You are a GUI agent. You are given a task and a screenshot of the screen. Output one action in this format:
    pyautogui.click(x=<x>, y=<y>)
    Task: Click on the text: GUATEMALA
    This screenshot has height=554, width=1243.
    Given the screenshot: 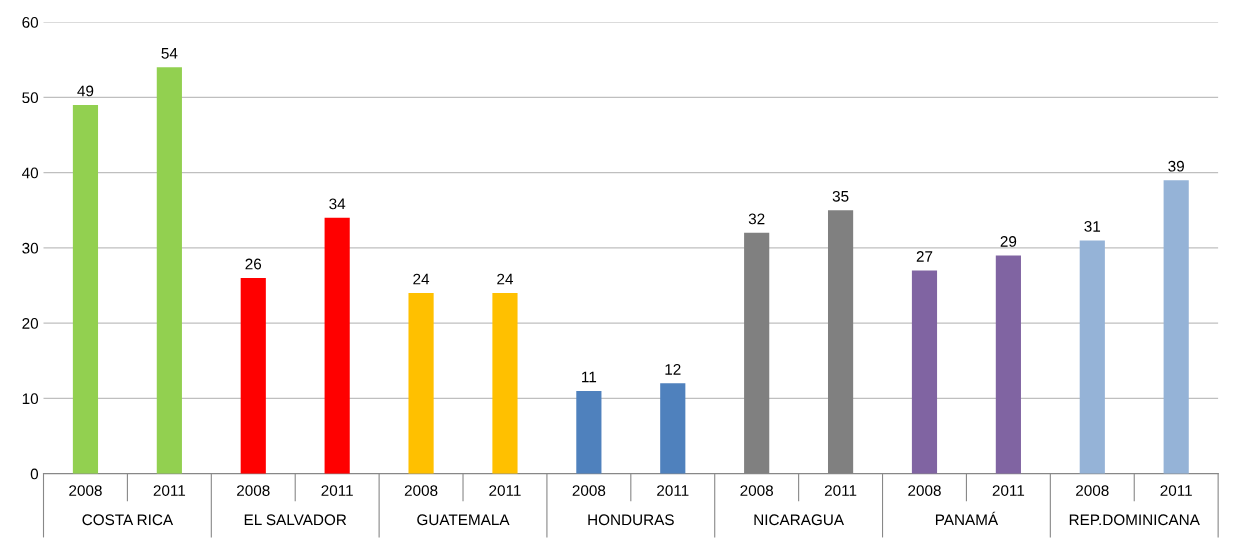 What is the action you would take?
    pyautogui.click(x=463, y=520)
    